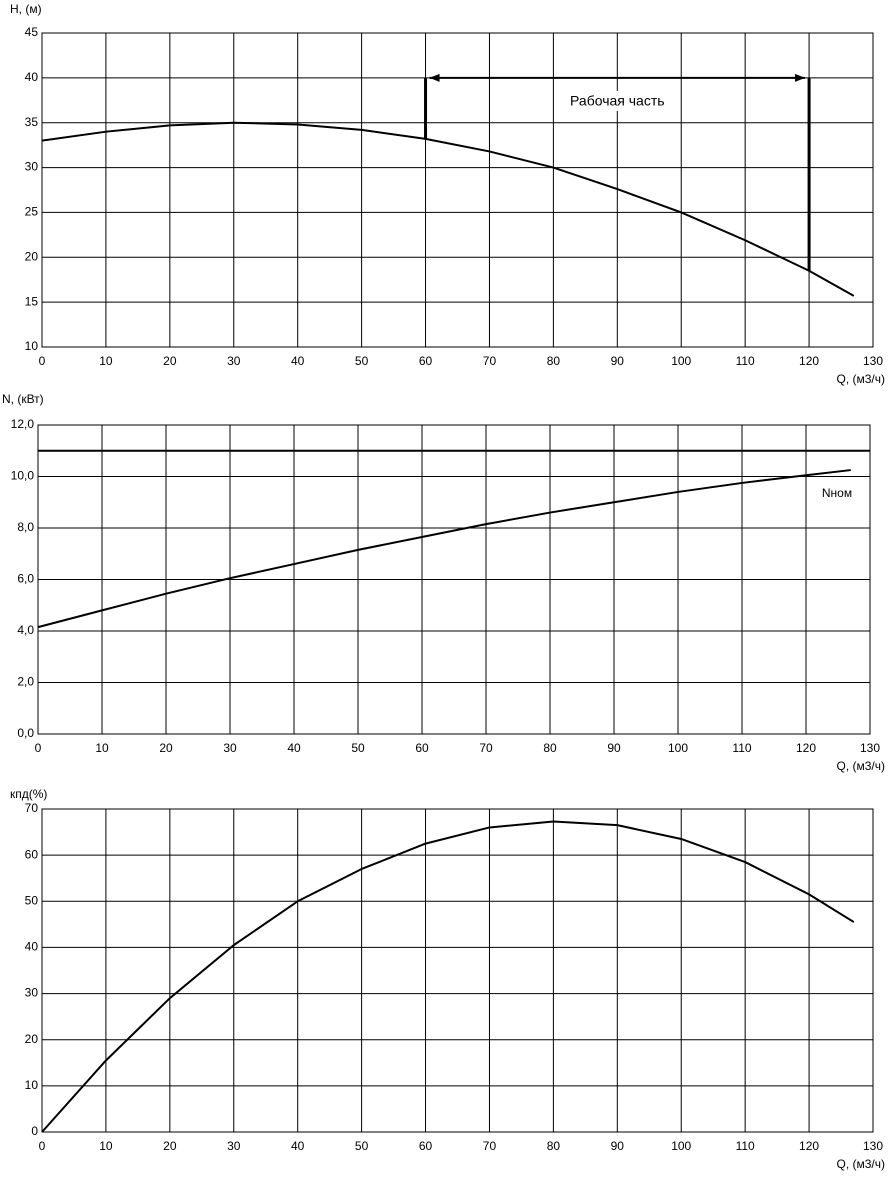 The height and width of the screenshot is (1186, 891). I want to click on y-tick-label: 2,0, so click(25, 682).